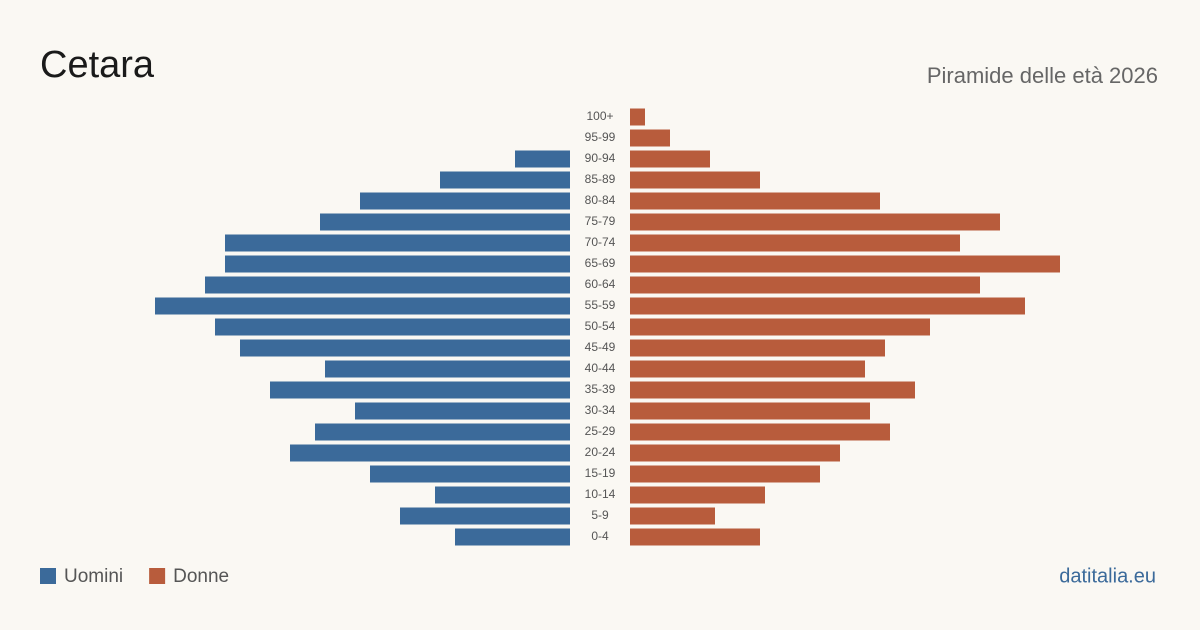 The height and width of the screenshot is (630, 1200). Describe the element at coordinates (600, 305) in the screenshot. I see `age-label: 55-59` at that location.